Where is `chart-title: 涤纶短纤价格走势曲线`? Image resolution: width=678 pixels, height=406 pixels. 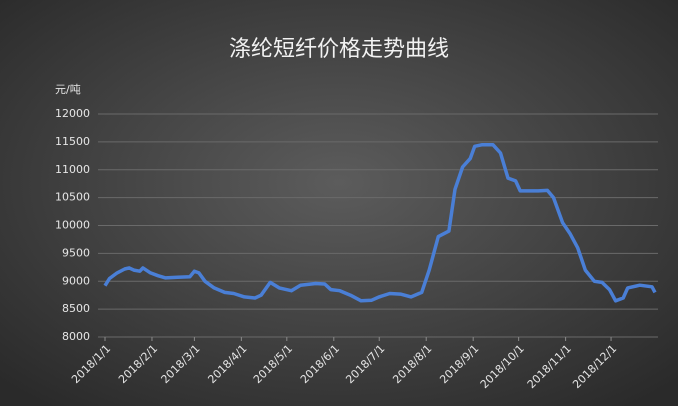 chart-title: 涤纶短纤价格走势曲线 is located at coordinates (339, 49).